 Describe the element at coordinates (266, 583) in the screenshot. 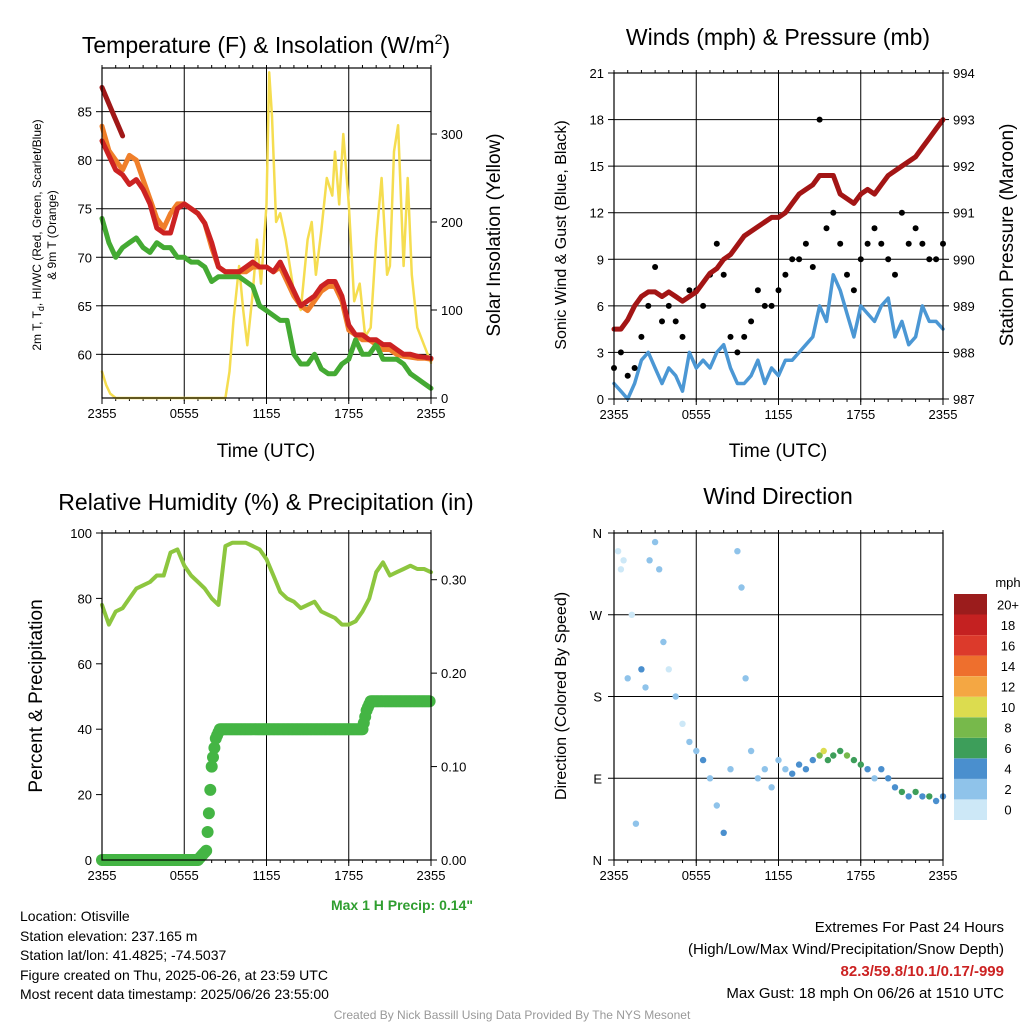

I see `rh-line` at that location.